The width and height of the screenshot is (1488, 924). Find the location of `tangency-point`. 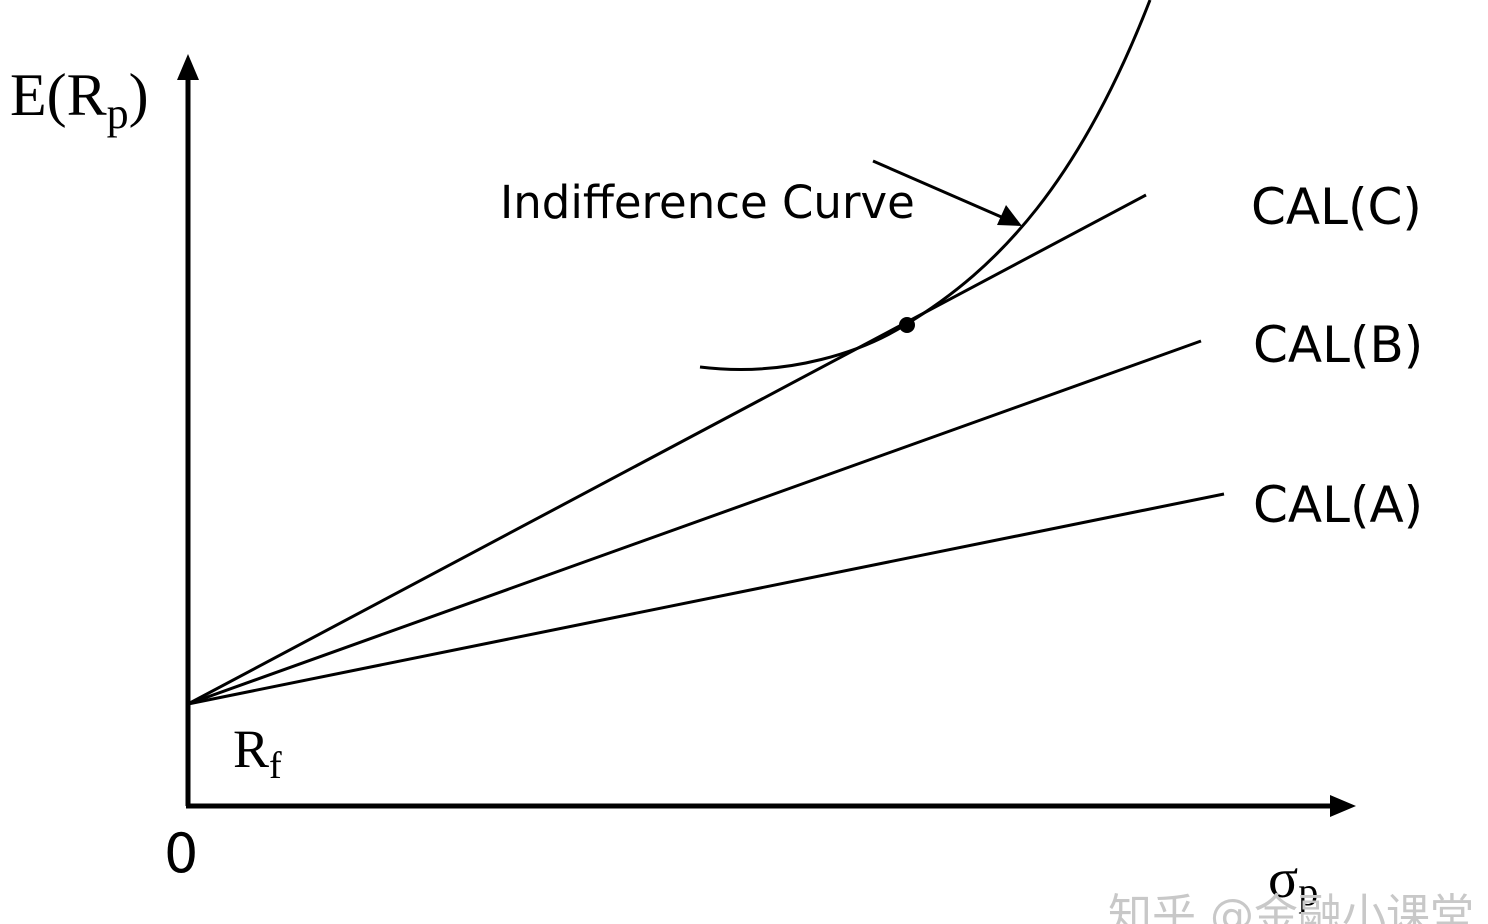

tangency-point is located at coordinates (907, 325).